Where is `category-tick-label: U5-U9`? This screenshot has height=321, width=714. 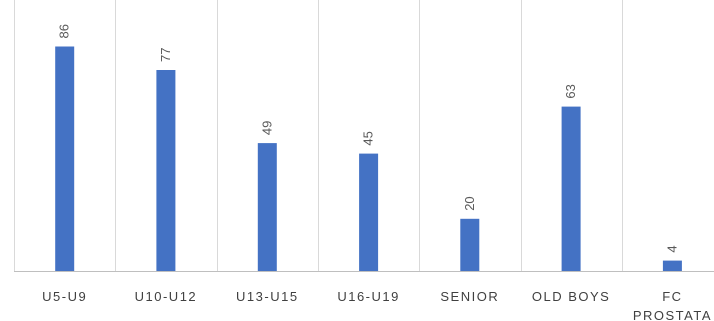
category-tick-label: U5-U9 is located at coordinates (64, 296).